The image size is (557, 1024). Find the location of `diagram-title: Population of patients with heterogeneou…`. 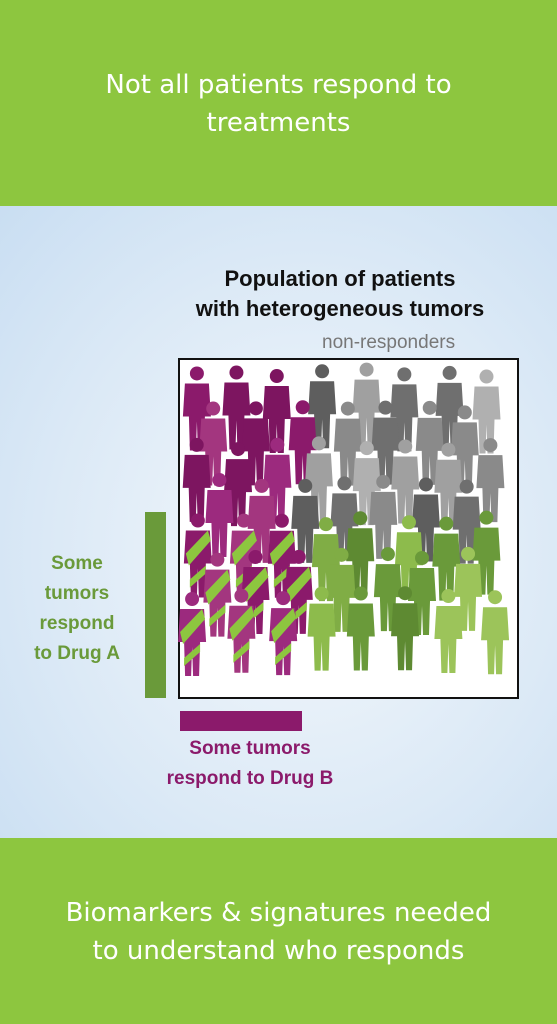

diagram-title: Population of patients with heterogeneou… is located at coordinates (340, 294).